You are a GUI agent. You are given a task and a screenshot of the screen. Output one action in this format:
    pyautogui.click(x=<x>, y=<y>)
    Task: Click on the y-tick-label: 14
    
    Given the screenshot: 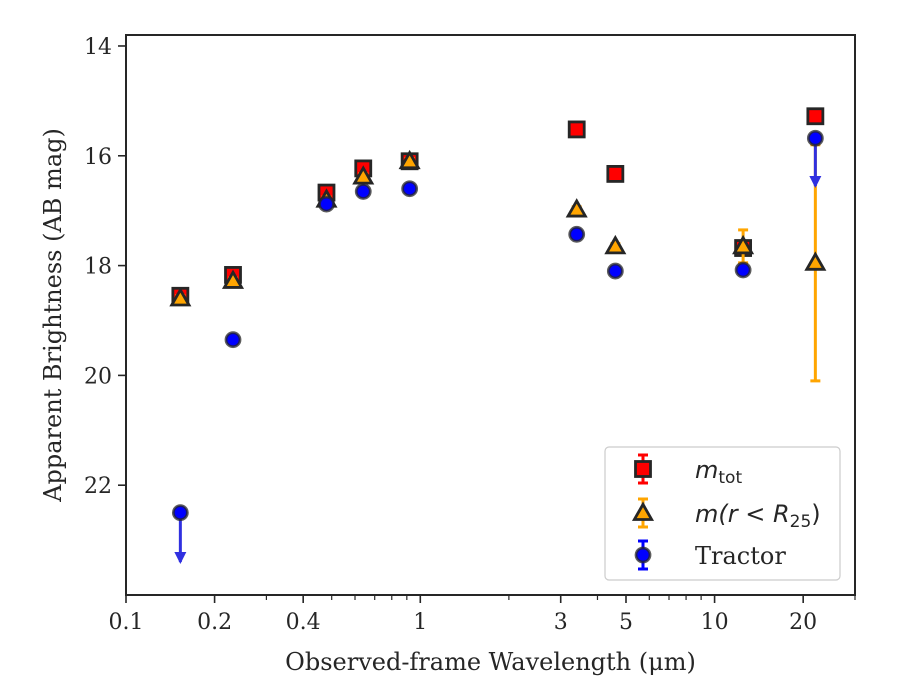 What is the action you would take?
    pyautogui.click(x=98, y=47)
    